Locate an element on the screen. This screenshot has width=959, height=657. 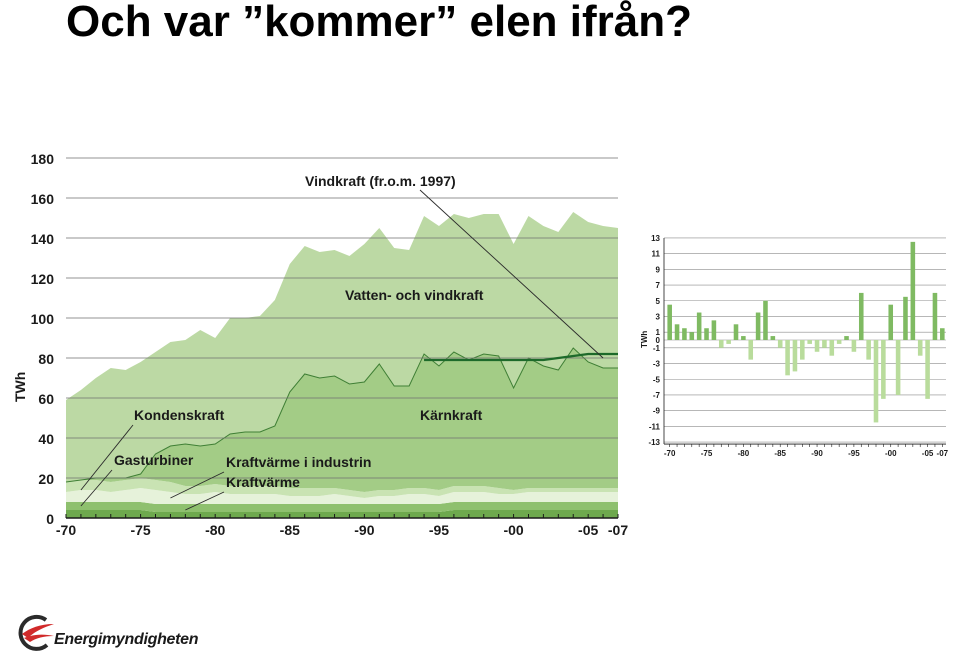
y-tick-label: 1 is located at coordinates (658, 332).